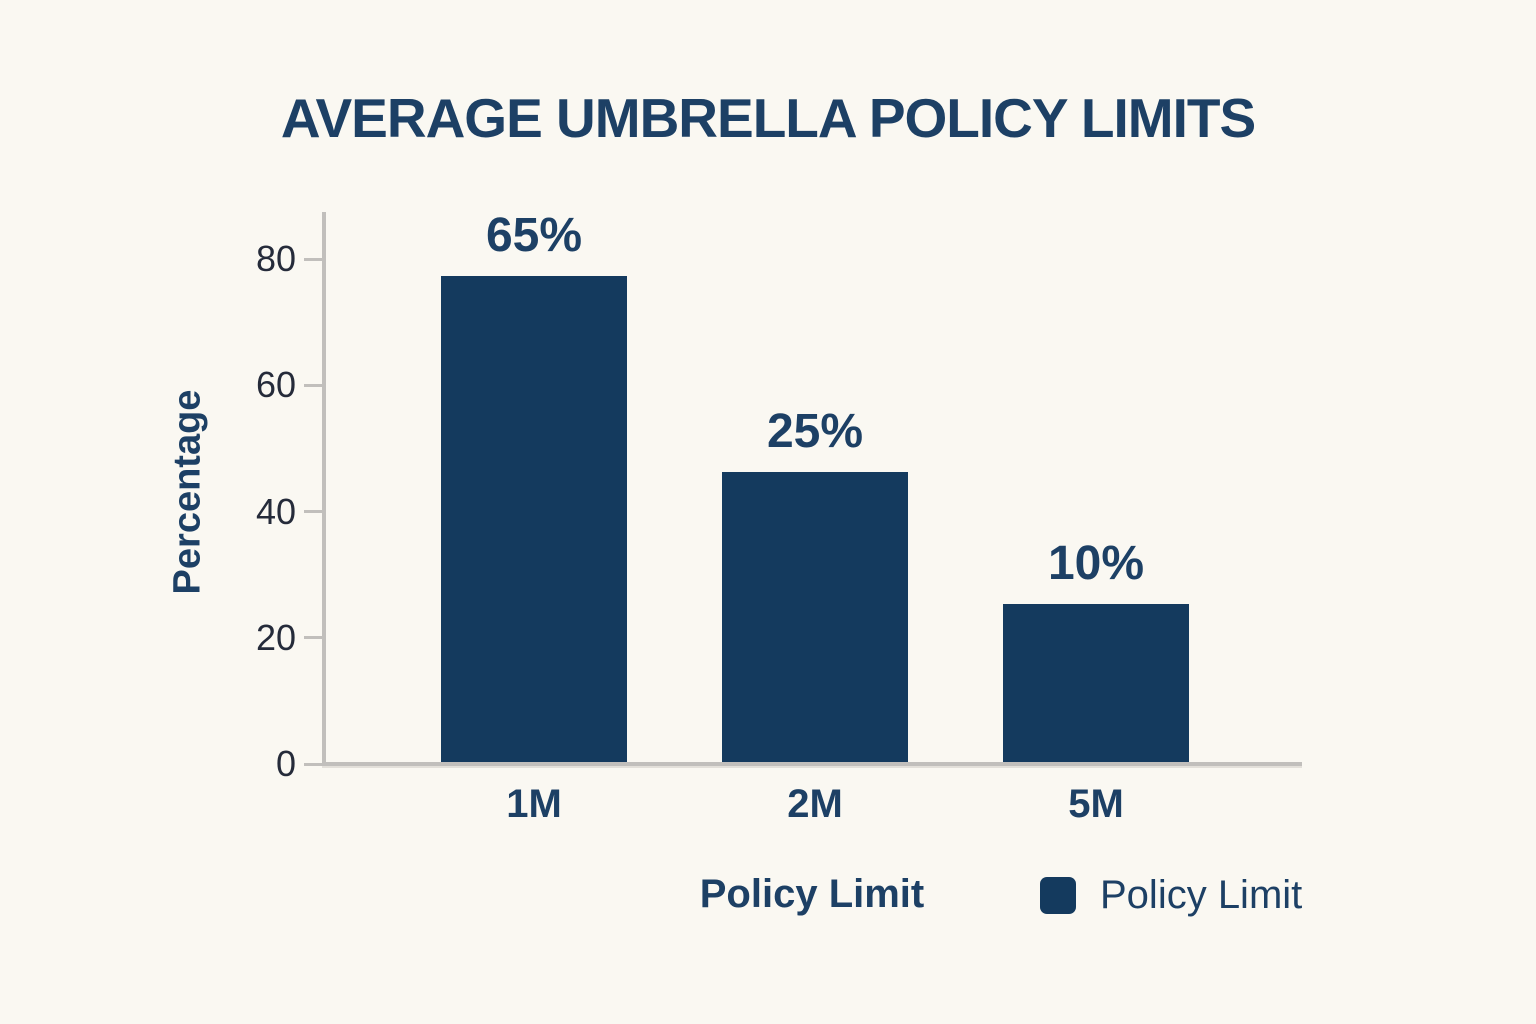 The image size is (1536, 1024). What do you see at coordinates (324, 489) in the screenshot?
I see `y-axis-line` at bounding box center [324, 489].